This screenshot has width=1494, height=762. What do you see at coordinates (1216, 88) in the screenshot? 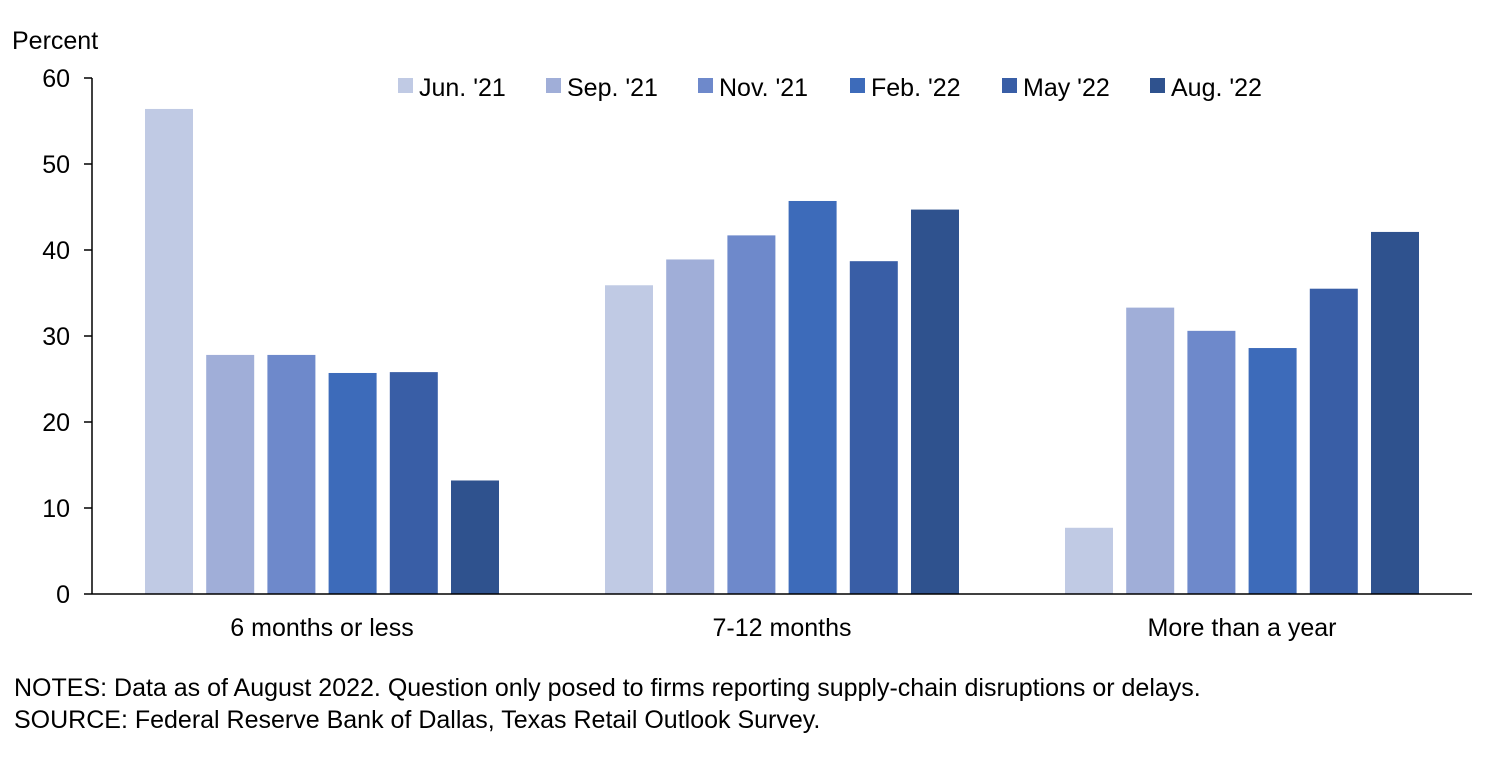
I see `legend-label: Aug. '22` at bounding box center [1216, 88].